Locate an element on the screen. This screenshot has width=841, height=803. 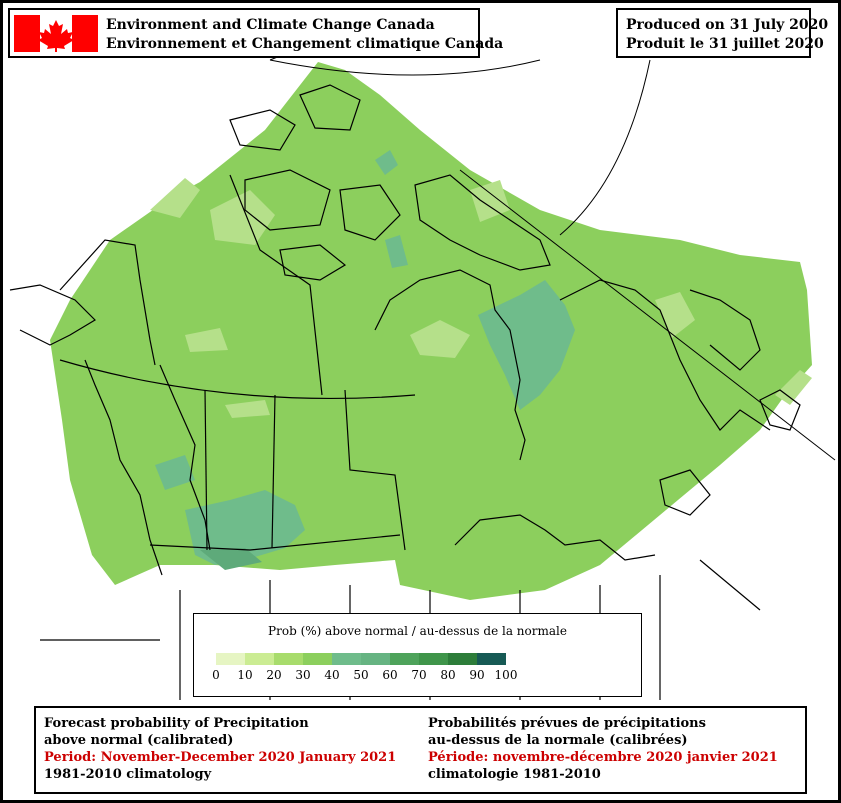
alaska-coast is located at coordinates (52, 315).